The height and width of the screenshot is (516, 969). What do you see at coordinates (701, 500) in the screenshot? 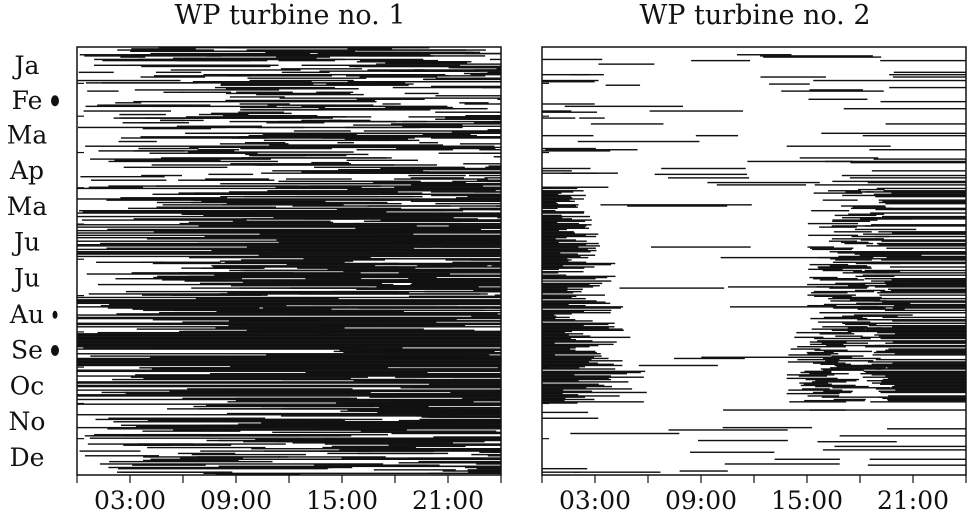
I see `x-tick-label: 09:00` at bounding box center [701, 500].